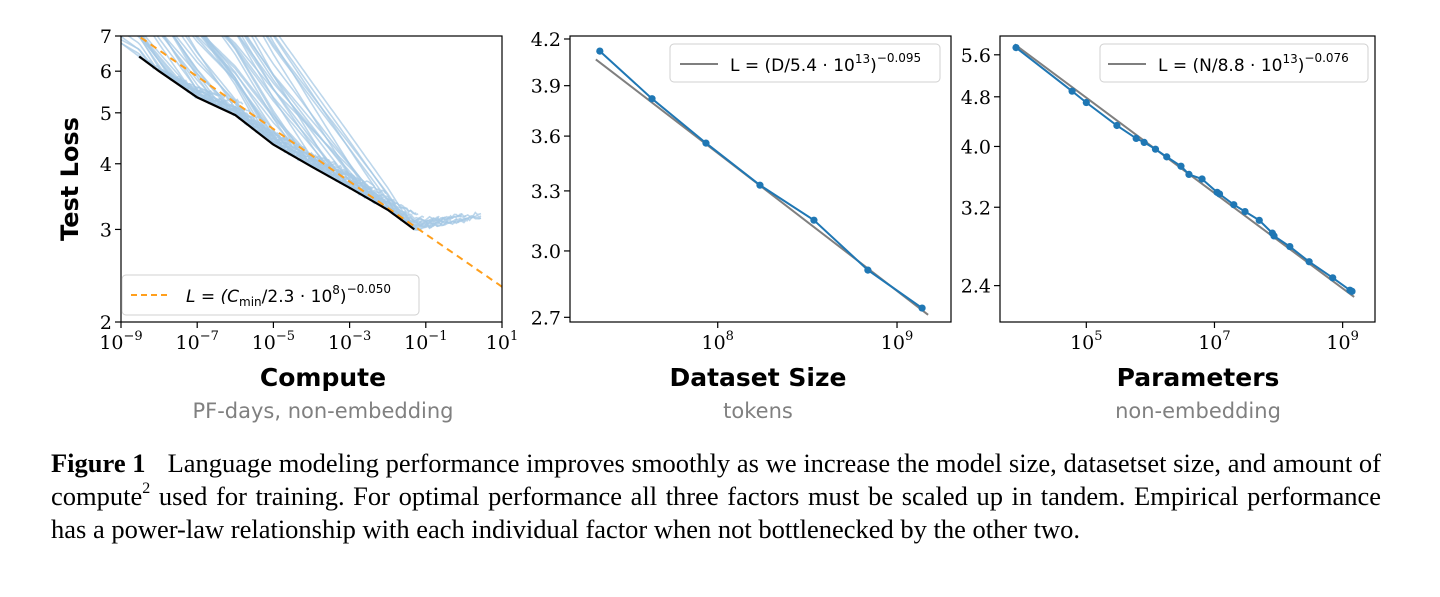 This screenshot has width=1440, height=597. What do you see at coordinates (297, 297) in the screenshot?
I see `legend-part: /2.3 · 10` at bounding box center [297, 297].